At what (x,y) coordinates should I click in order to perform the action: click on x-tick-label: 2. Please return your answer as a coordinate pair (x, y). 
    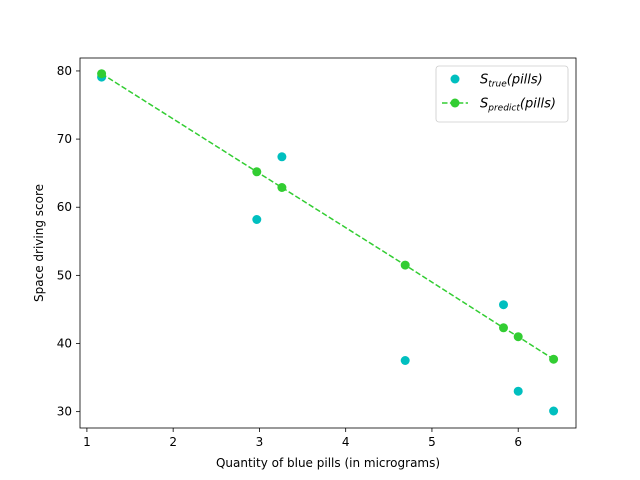
    Looking at the image, I should click on (173, 442).